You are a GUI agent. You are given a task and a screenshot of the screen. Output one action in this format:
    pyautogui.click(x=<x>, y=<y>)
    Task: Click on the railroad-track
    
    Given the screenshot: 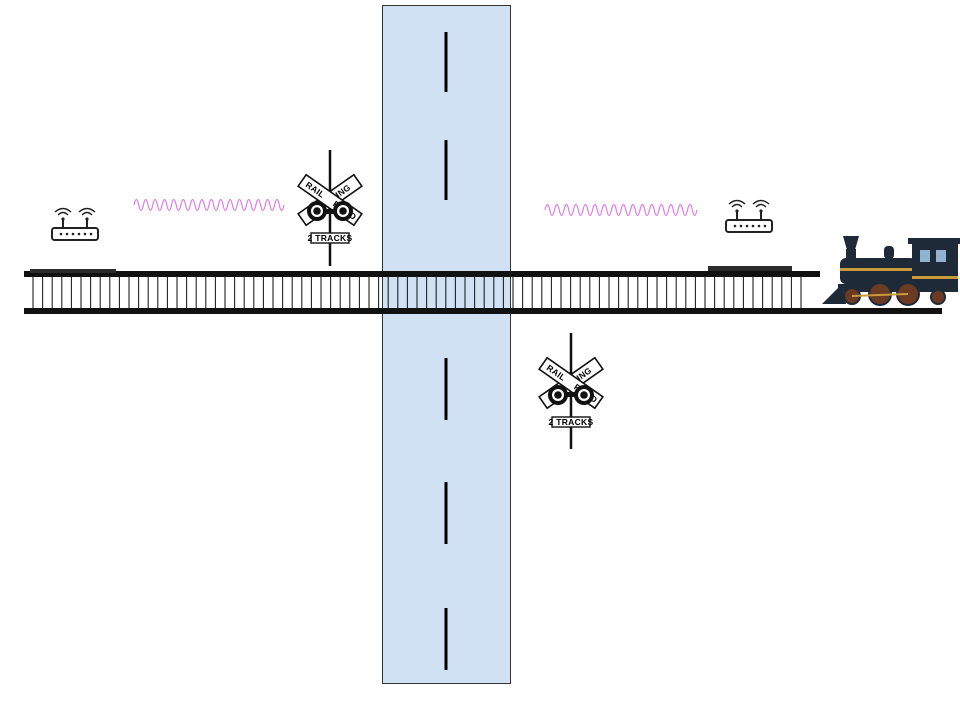 What is the action you would take?
    pyautogui.click(x=483, y=290)
    